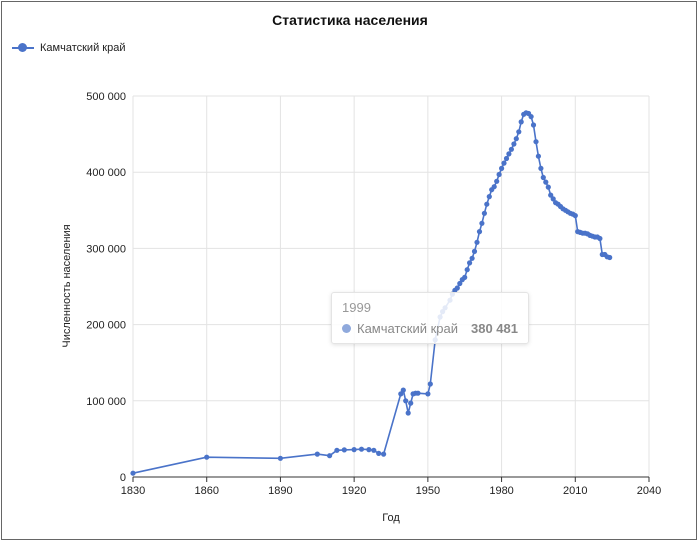  Describe the element at coordinates (106, 402) in the screenshot. I see `y-tick-label: 100 000` at that location.